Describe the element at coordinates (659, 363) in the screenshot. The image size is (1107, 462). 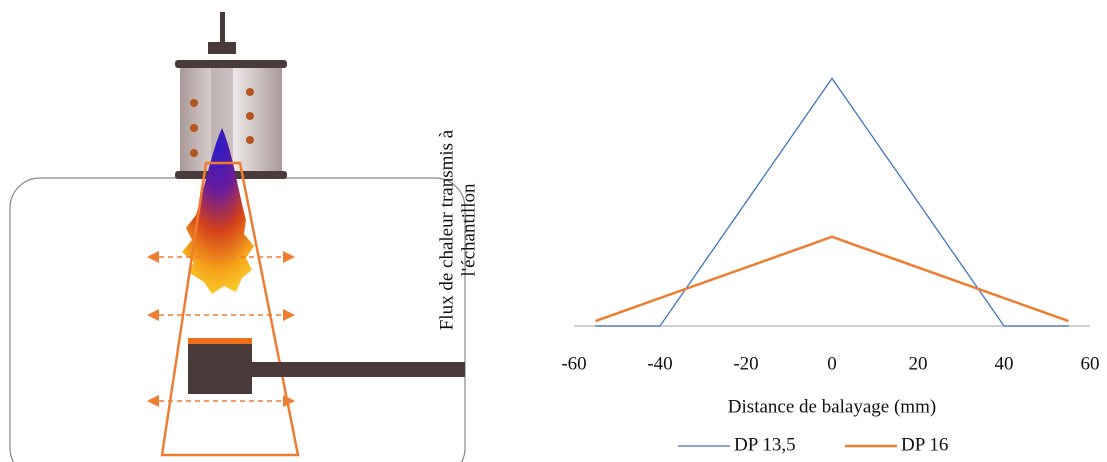
I see `x-tick-label: -40` at that location.